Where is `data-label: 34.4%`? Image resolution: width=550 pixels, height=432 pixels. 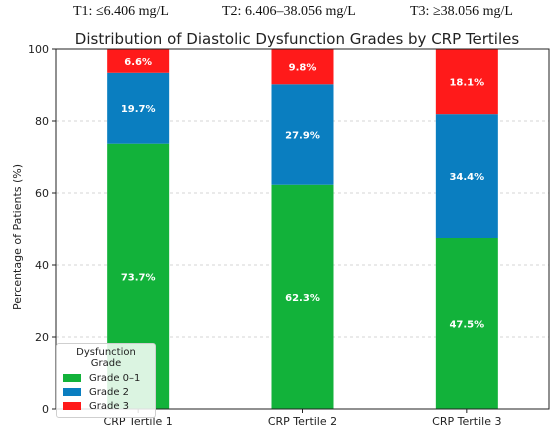 data-label: 34.4% is located at coordinates (466, 177).